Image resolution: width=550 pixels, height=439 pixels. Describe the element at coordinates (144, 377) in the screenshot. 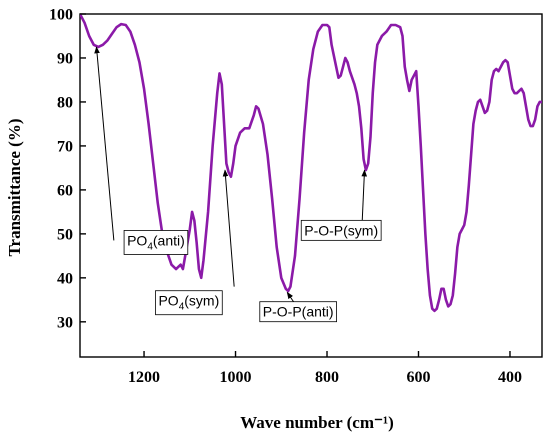

I see `x-tick-label: 1200` at that location.